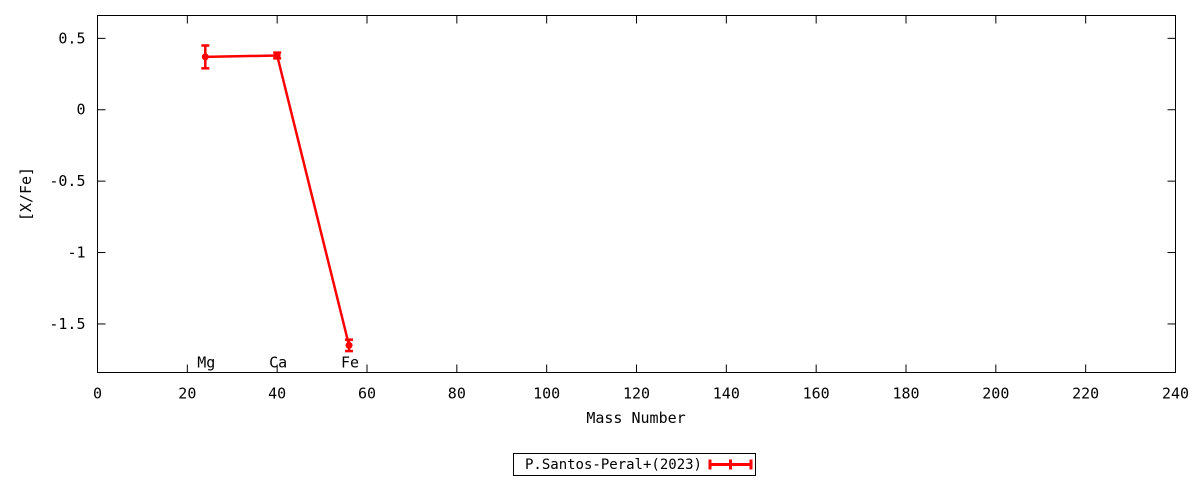  Describe the element at coordinates (76, 253) in the screenshot. I see `y-tick-label: -1` at that location.